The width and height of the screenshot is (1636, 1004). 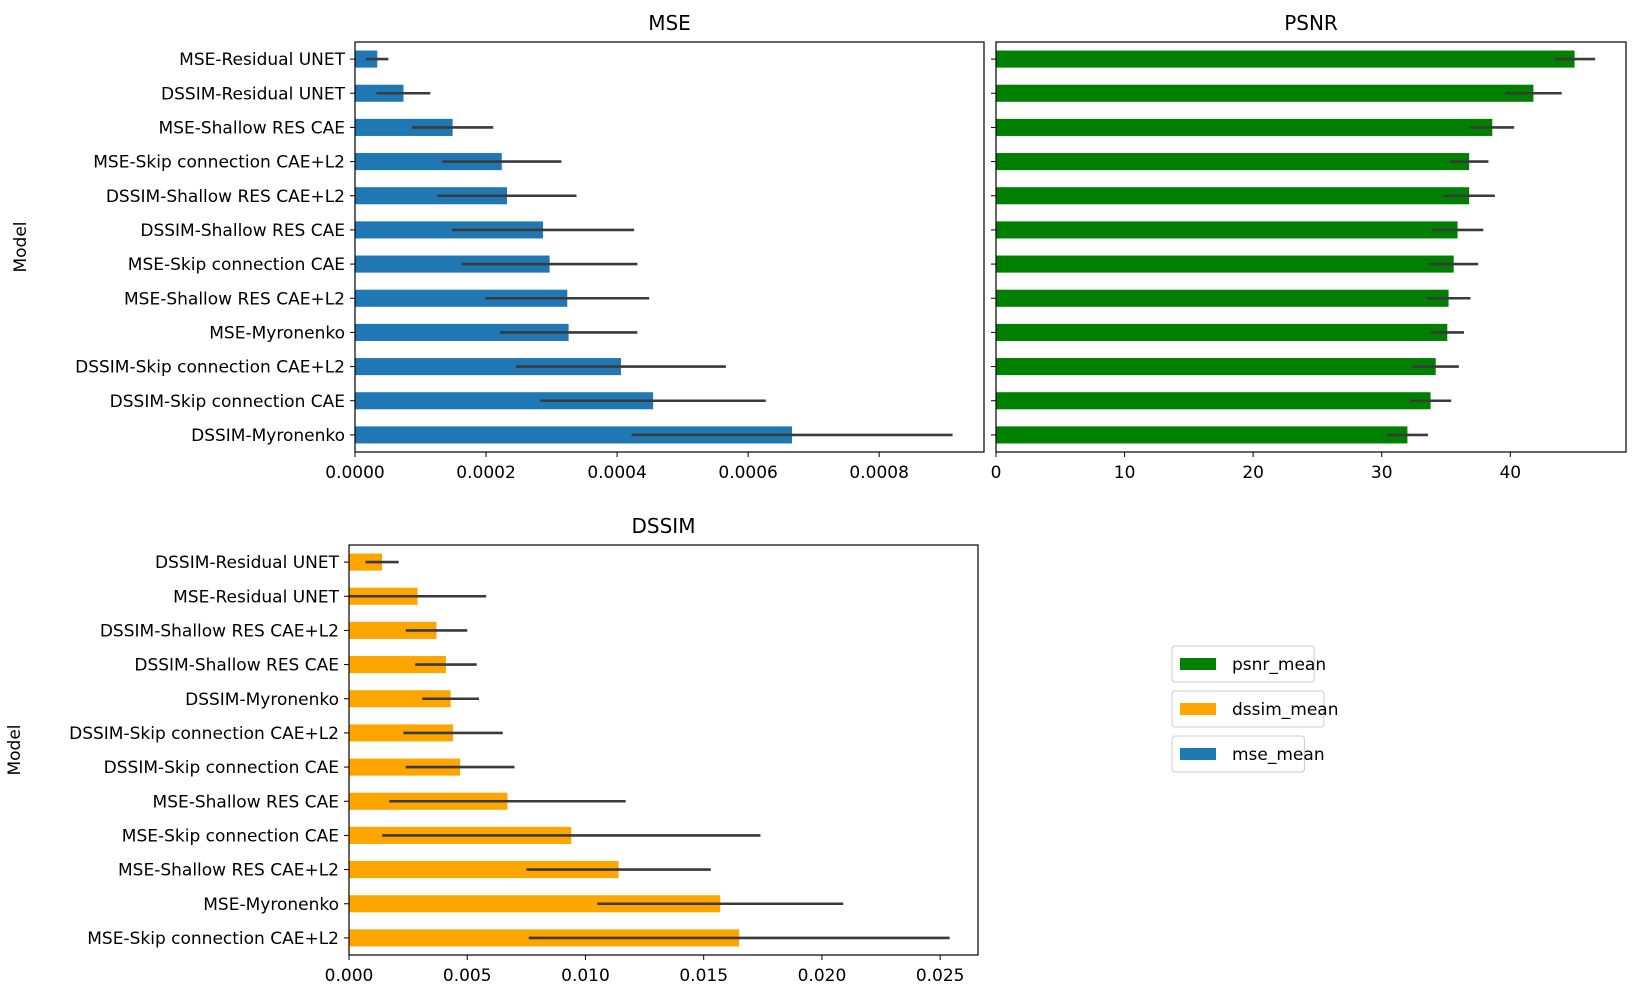 I want to click on dssim-chart-title: DSSIM, so click(x=664, y=526).